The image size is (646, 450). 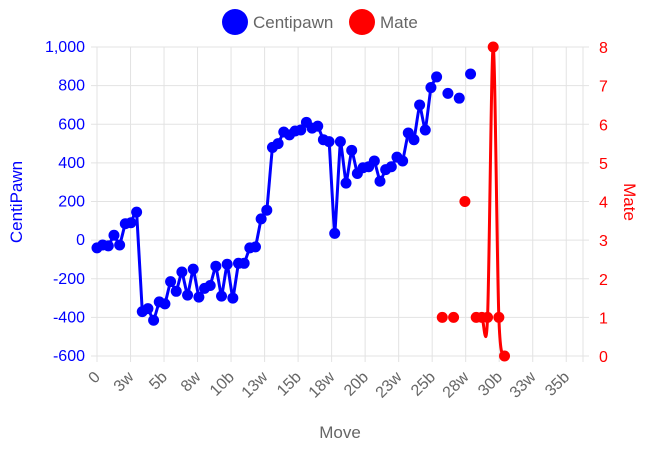 I want to click on right-tick-label: 4, so click(x=603, y=203).